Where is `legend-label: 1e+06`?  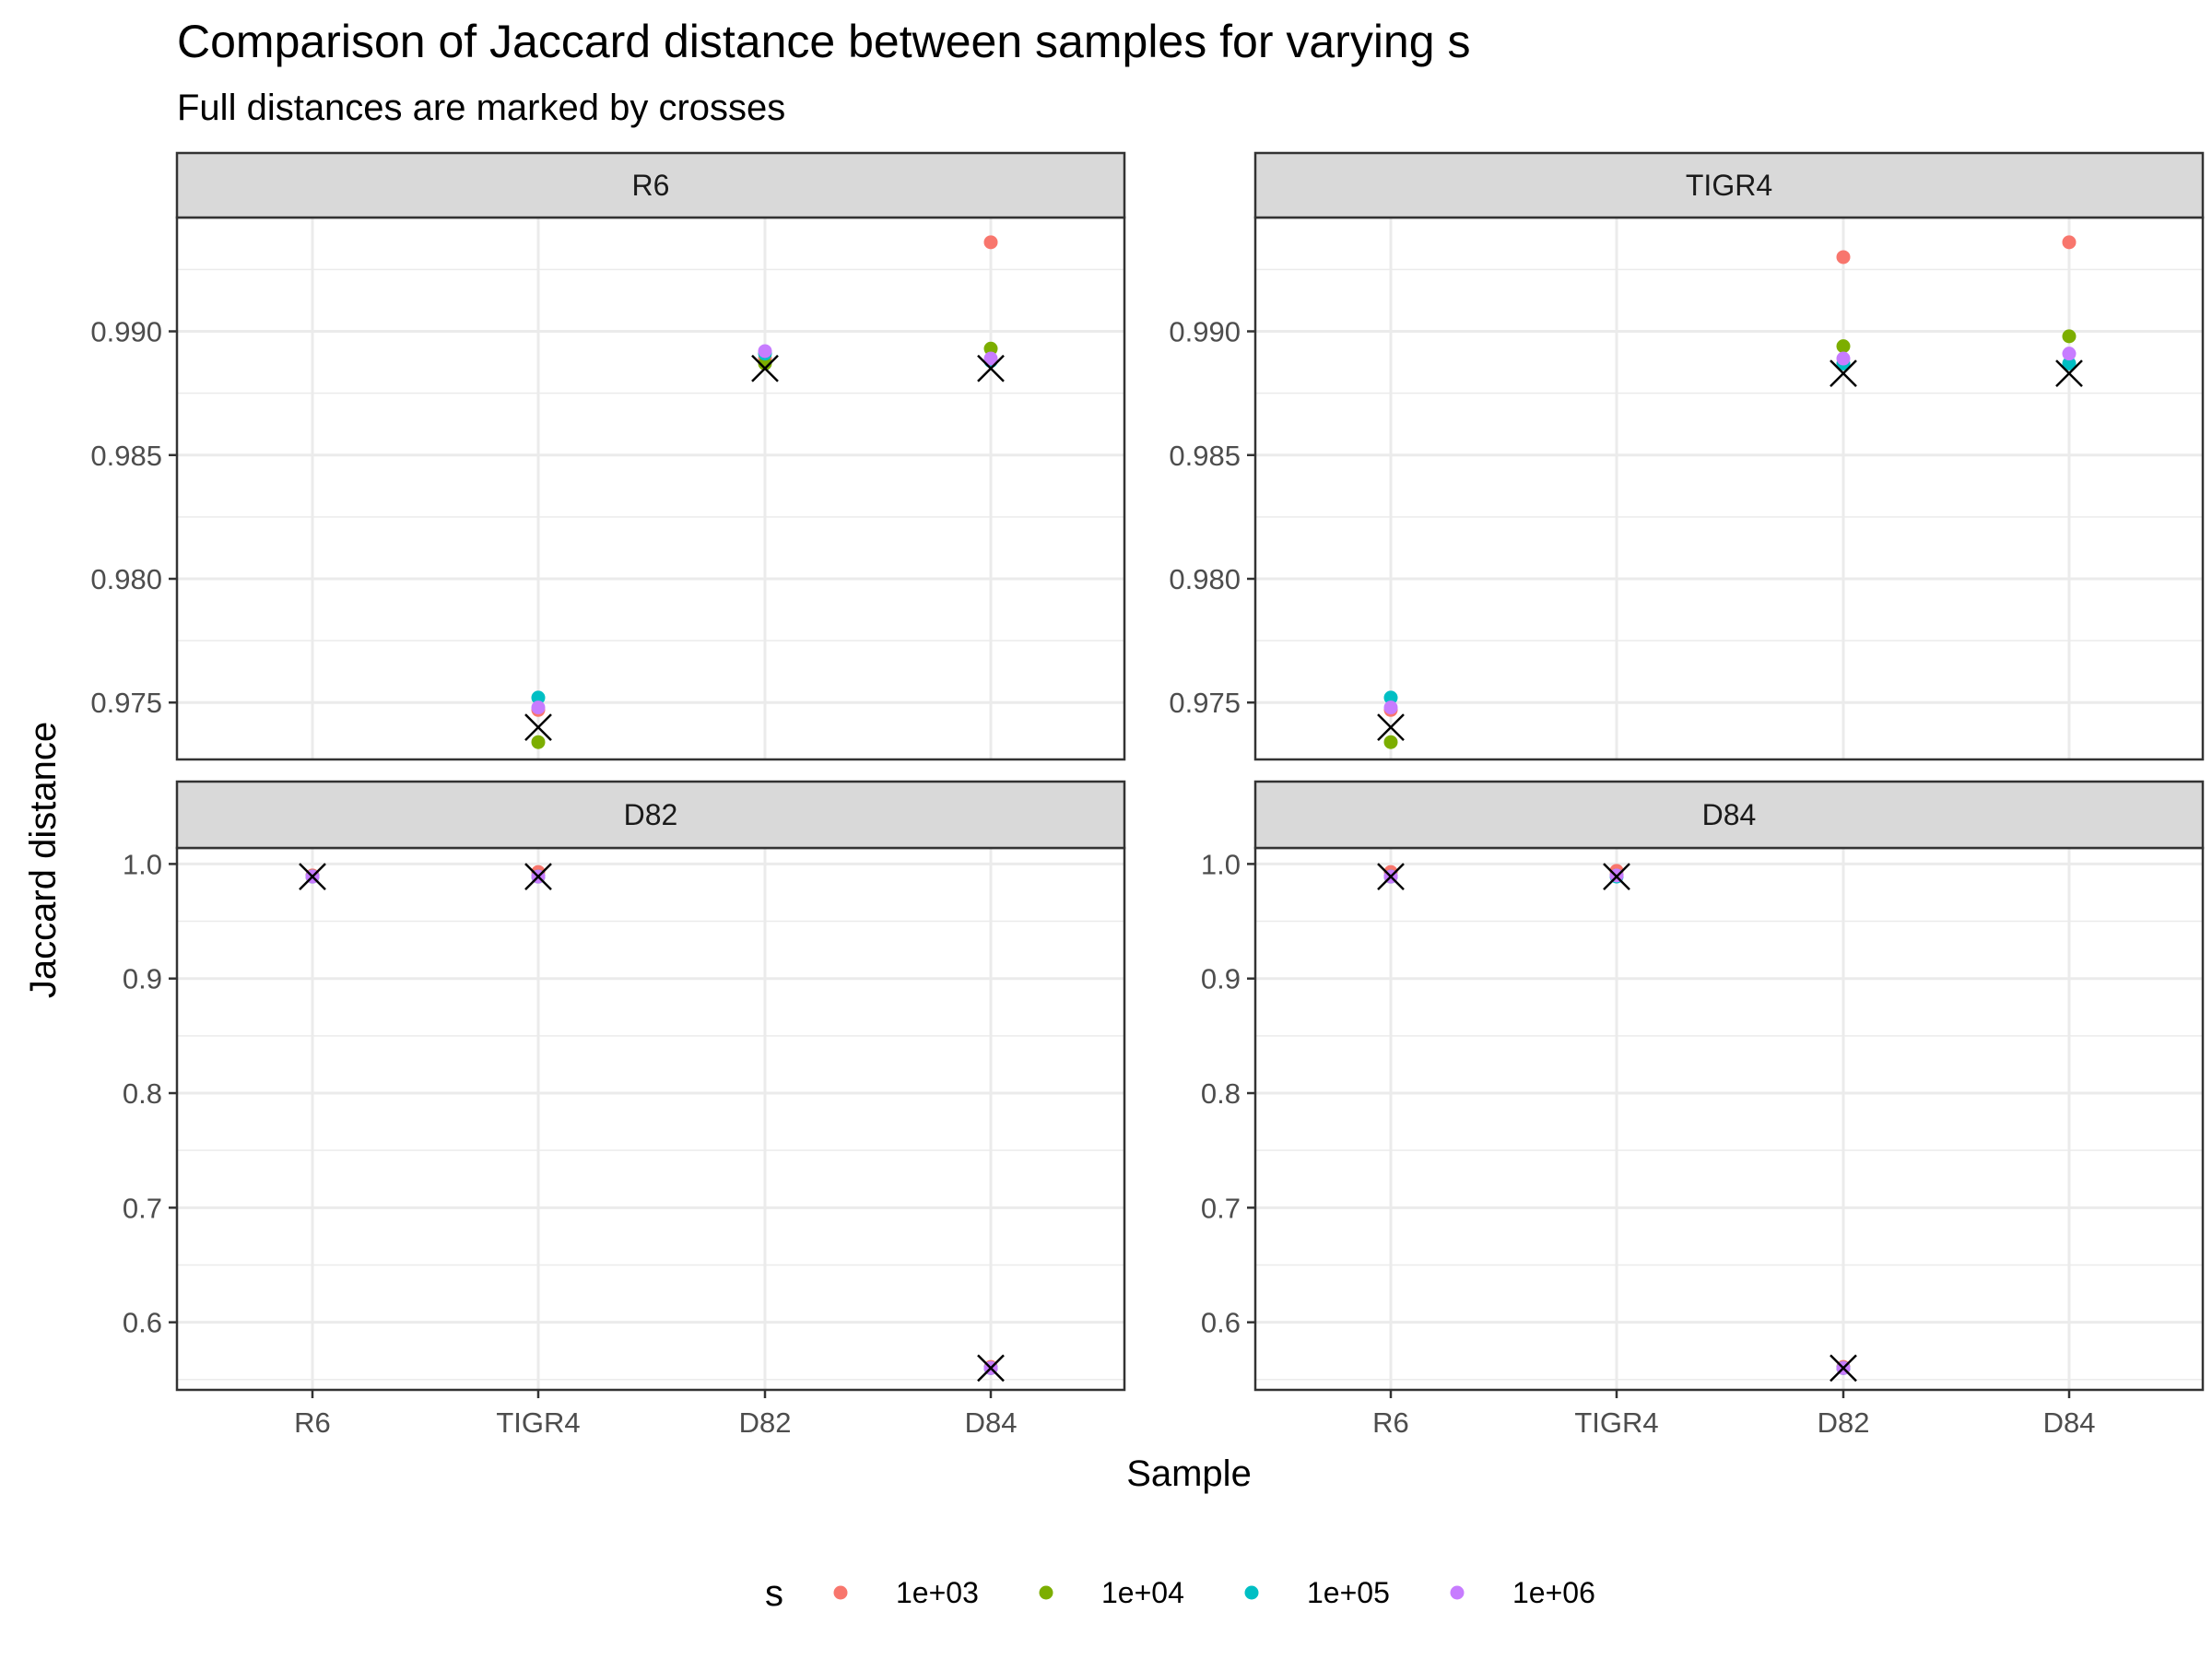
legend-label: 1e+06 is located at coordinates (1553, 1592).